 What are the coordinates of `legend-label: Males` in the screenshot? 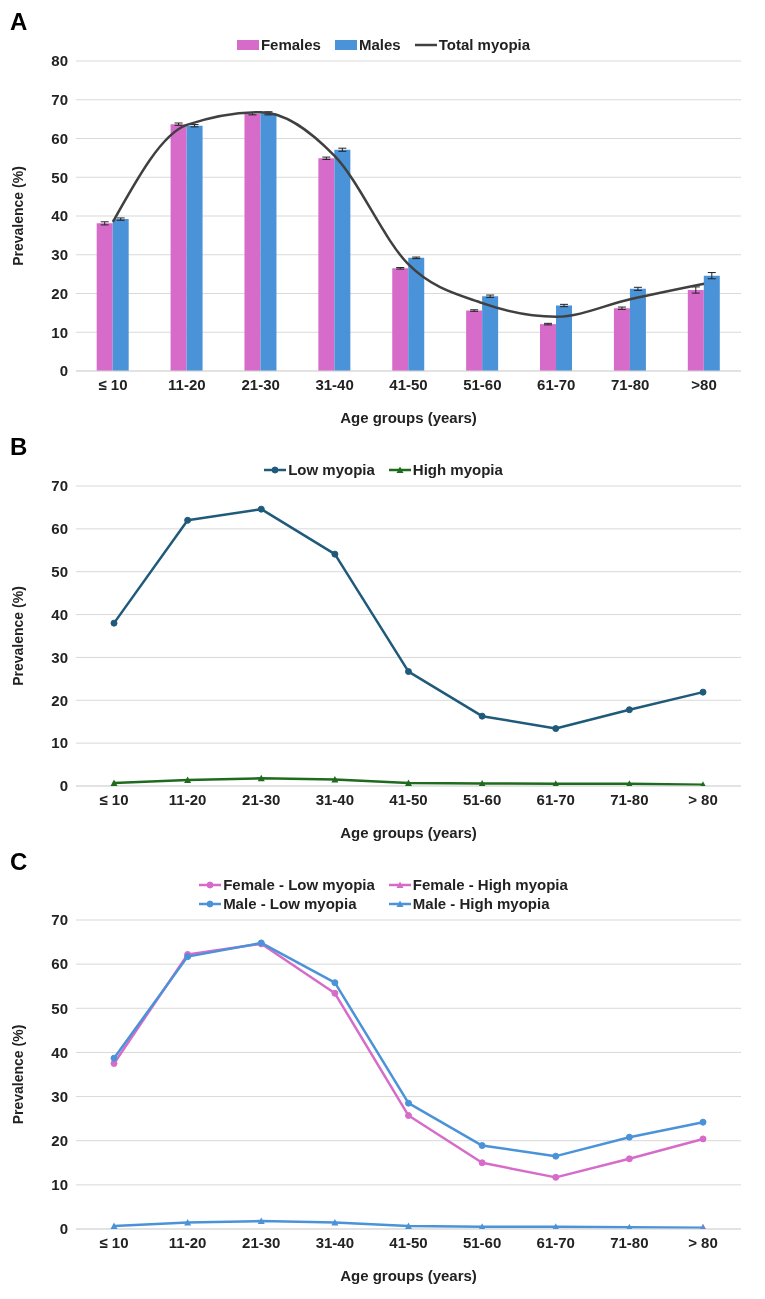 It's located at (379, 44).